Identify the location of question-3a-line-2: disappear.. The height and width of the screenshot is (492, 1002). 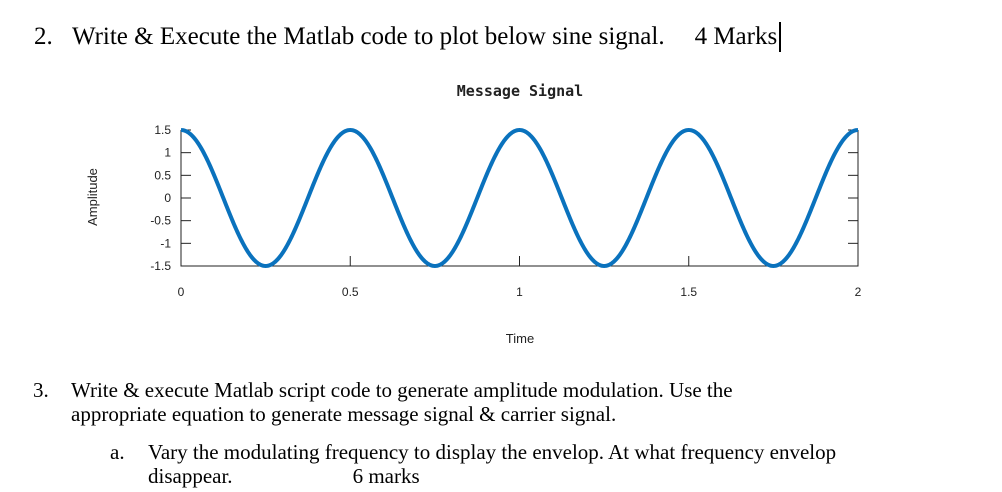
(190, 476).